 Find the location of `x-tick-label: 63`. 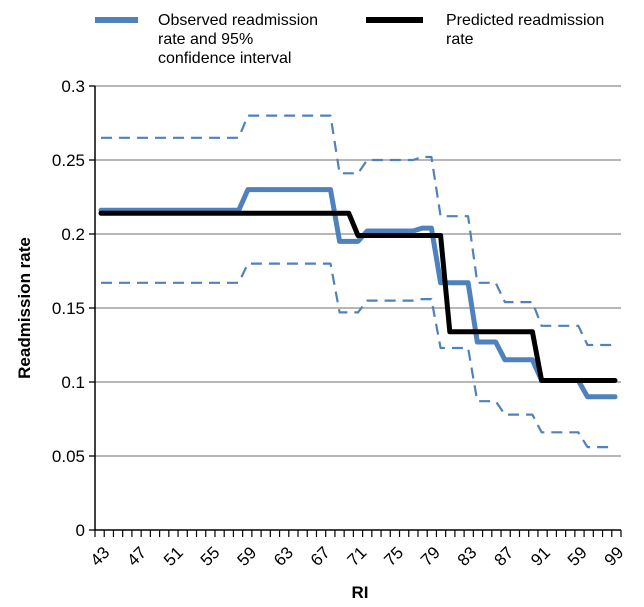

x-tick-label: 63 is located at coordinates (283, 556).